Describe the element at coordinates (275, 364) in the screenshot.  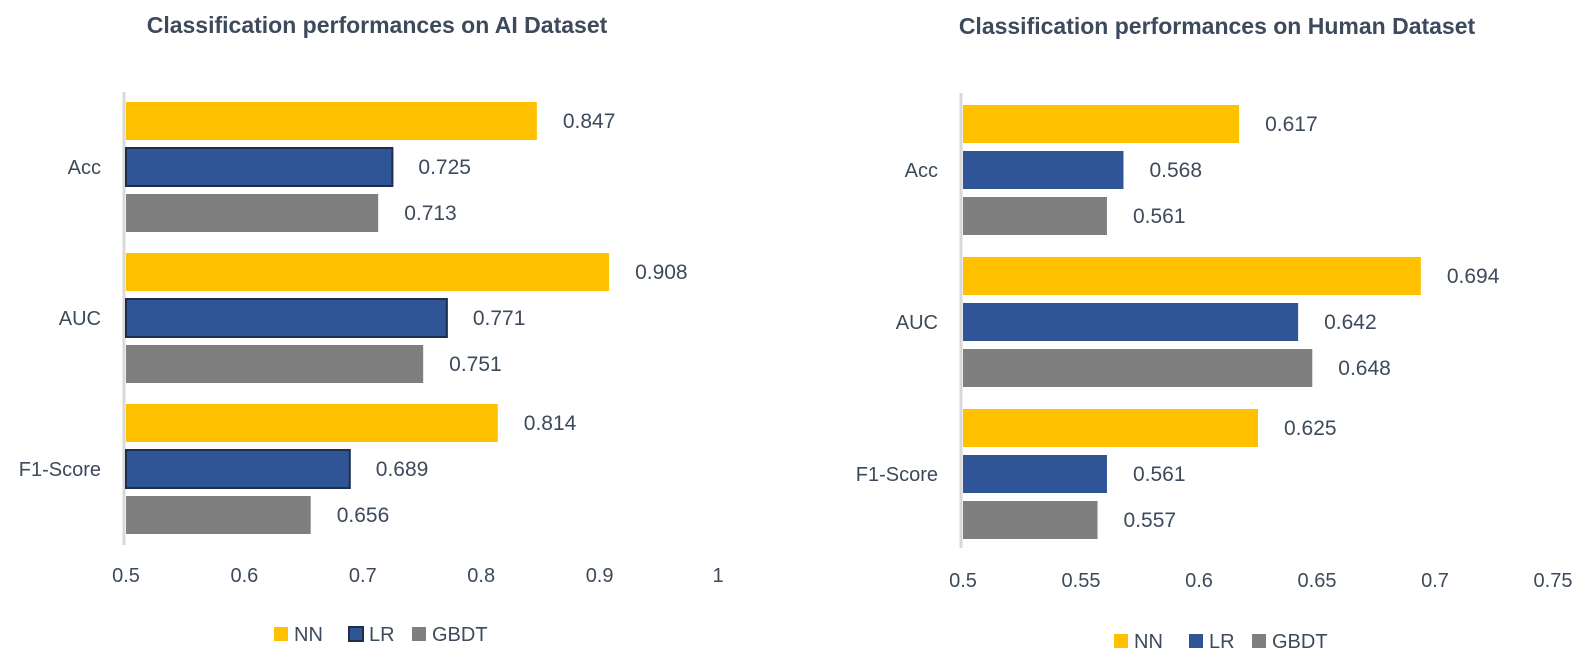
I see `bar-gbdt-auc-ai` at that location.